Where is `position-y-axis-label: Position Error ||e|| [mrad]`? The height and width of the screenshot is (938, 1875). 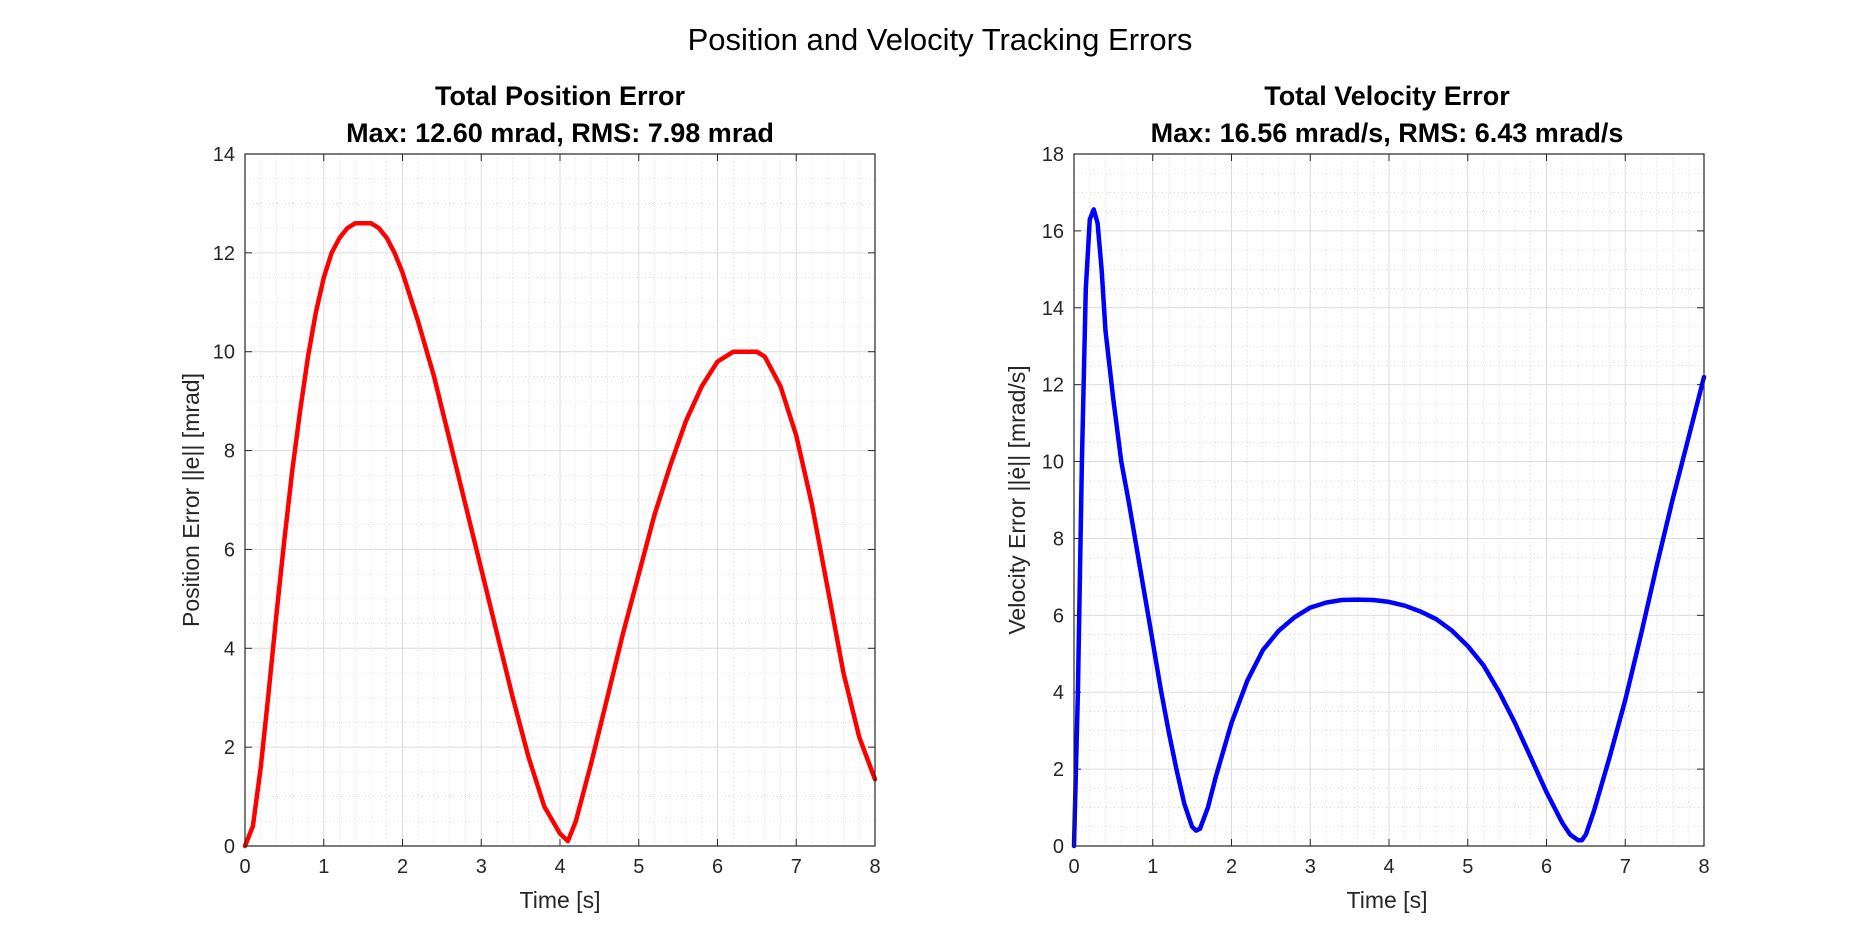
position-y-axis-label: Position Error ||e|| [mrad] is located at coordinates (191, 500).